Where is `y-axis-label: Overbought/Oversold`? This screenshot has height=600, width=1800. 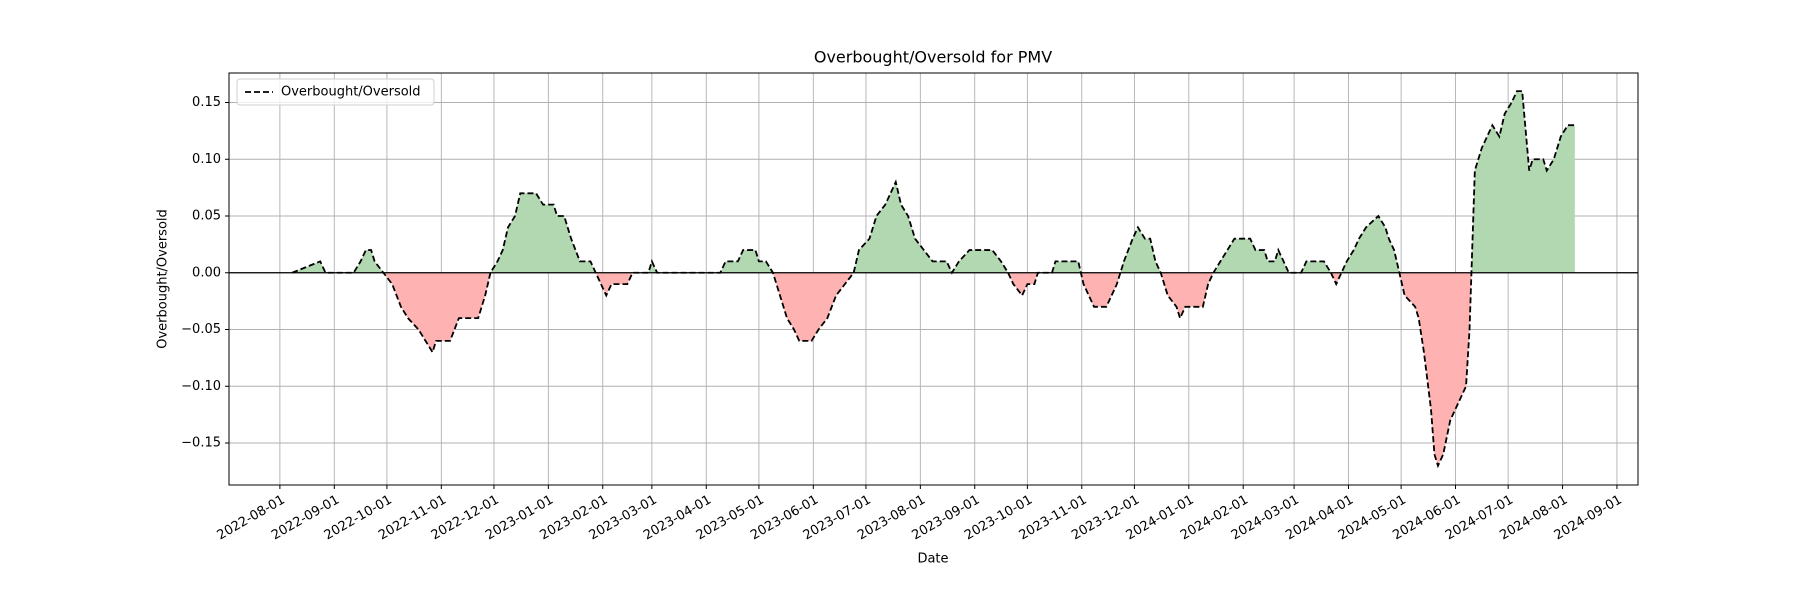 y-axis-label: Overbought/Oversold is located at coordinates (163, 279).